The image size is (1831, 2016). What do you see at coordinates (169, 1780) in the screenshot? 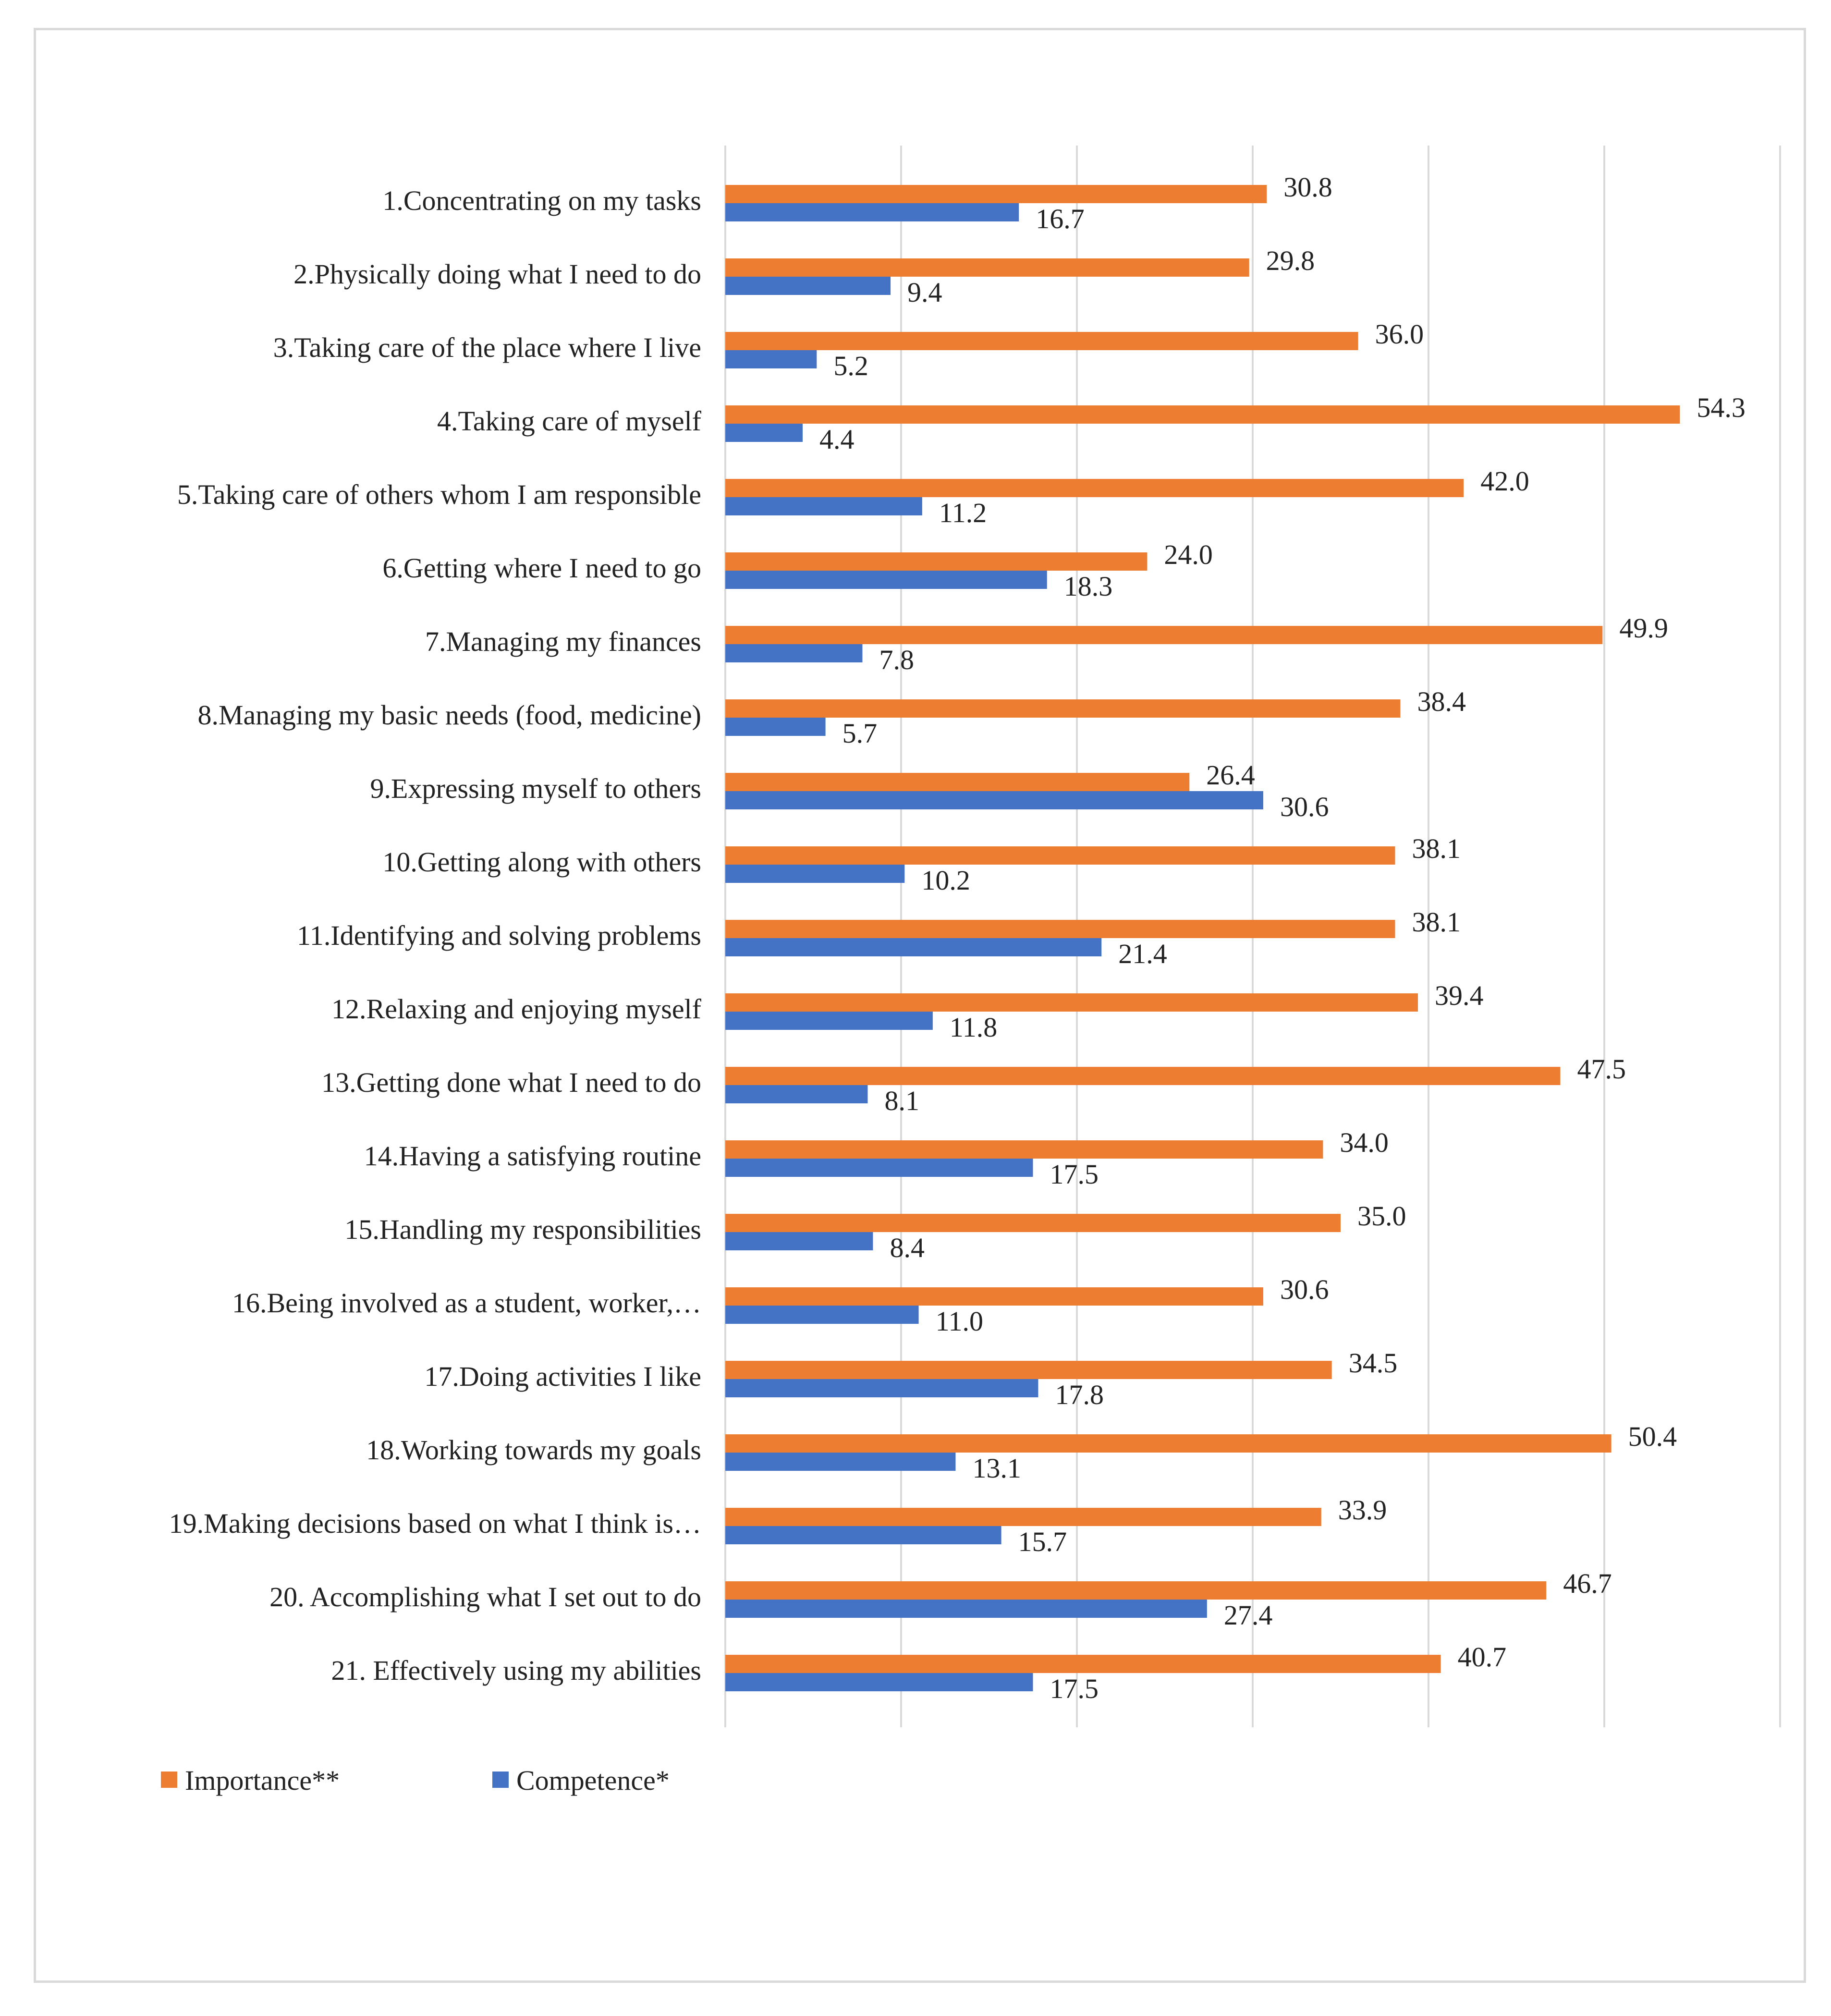
I see `legend-swatch-importance` at bounding box center [169, 1780].